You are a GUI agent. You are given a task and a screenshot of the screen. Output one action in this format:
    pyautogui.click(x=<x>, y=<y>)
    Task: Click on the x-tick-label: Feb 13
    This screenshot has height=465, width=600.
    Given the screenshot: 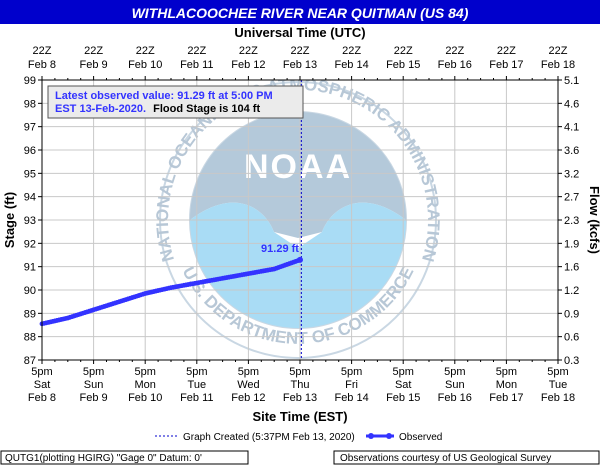 What is the action you would take?
    pyautogui.click(x=300, y=398)
    